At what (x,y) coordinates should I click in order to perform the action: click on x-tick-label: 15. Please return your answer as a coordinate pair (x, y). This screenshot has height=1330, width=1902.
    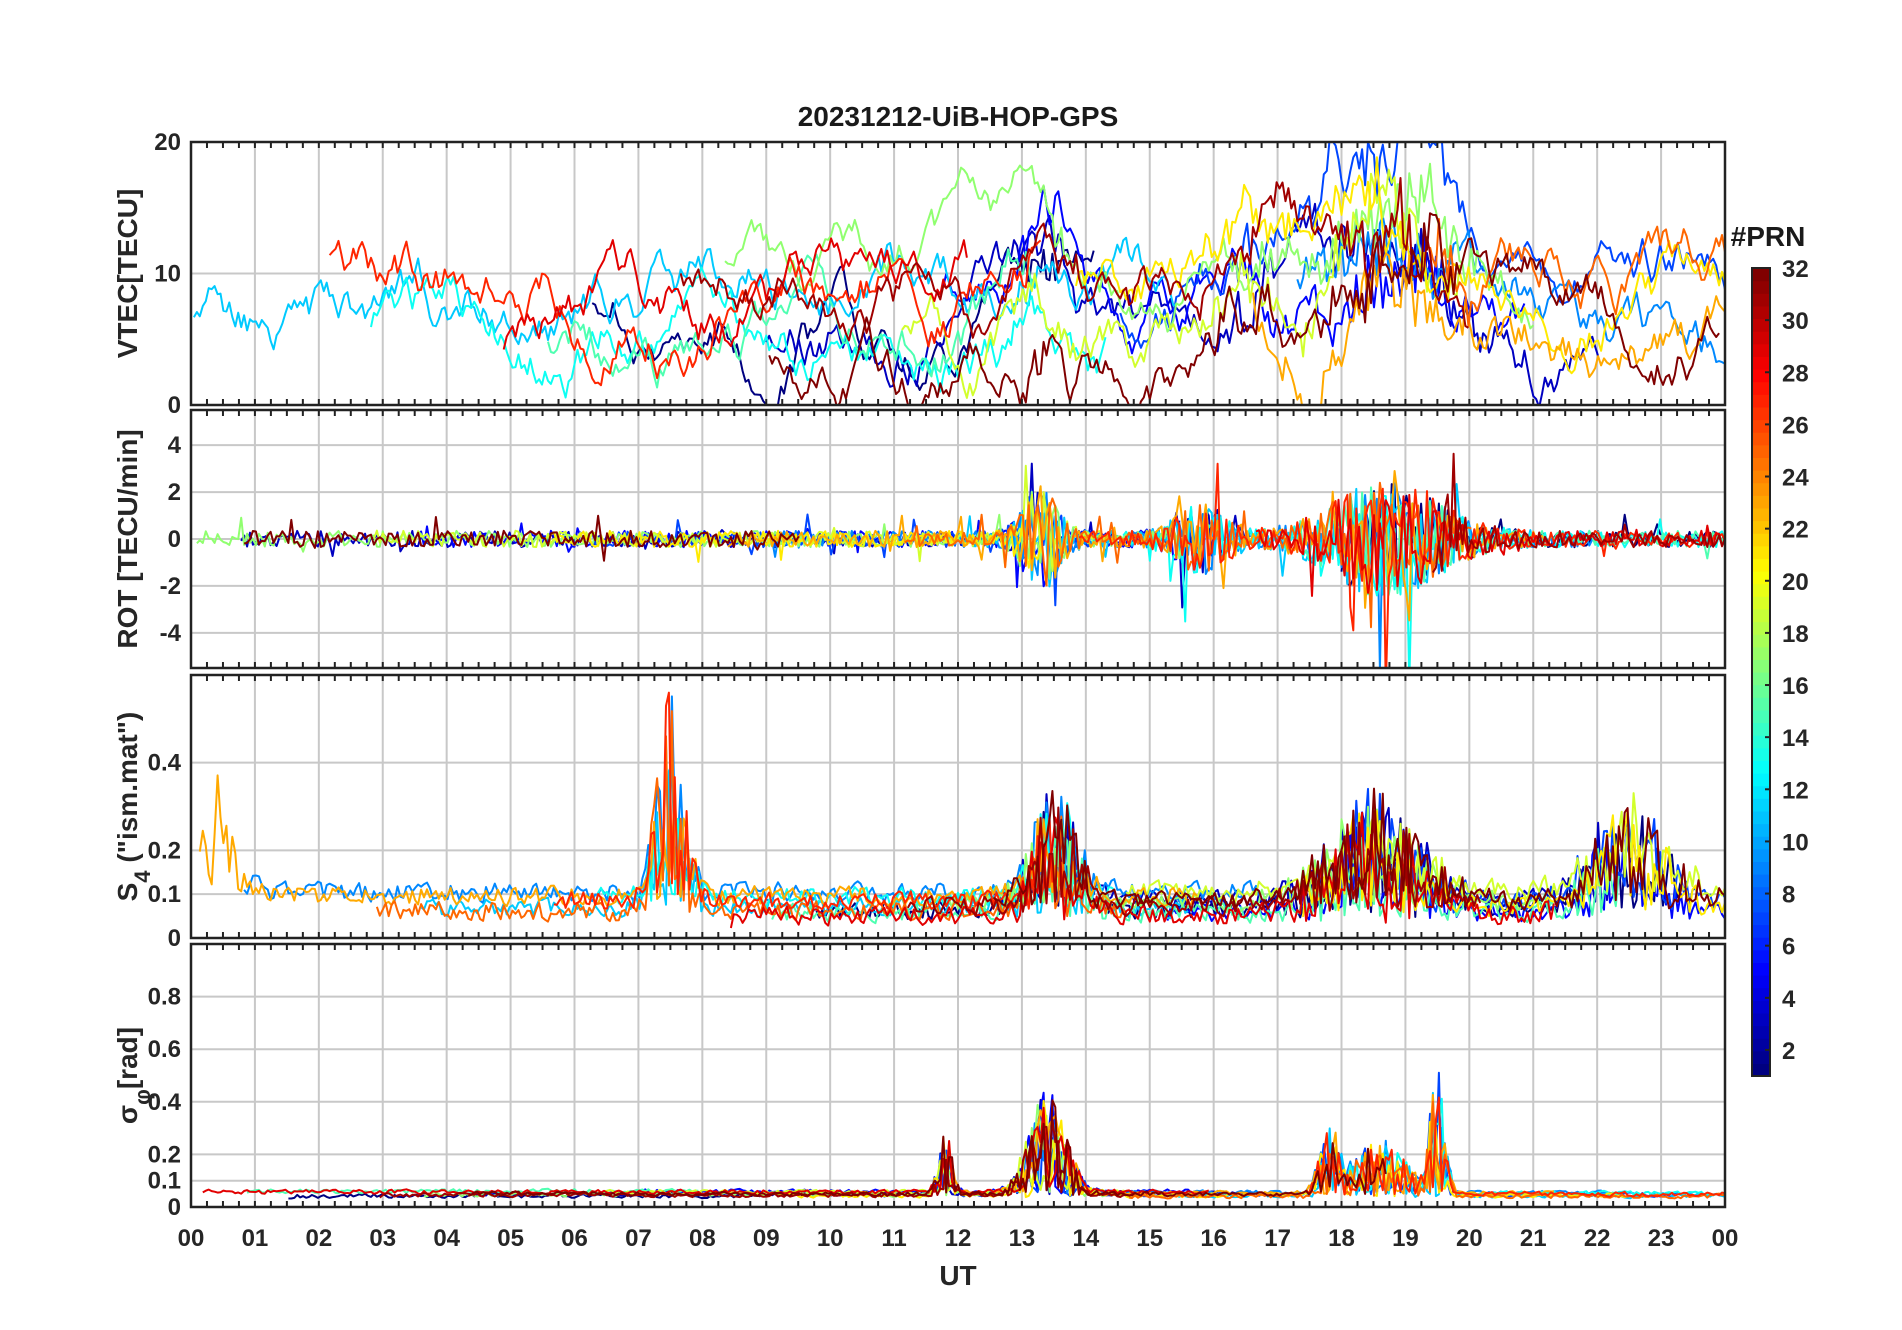
    Looking at the image, I should click on (1149, 1238).